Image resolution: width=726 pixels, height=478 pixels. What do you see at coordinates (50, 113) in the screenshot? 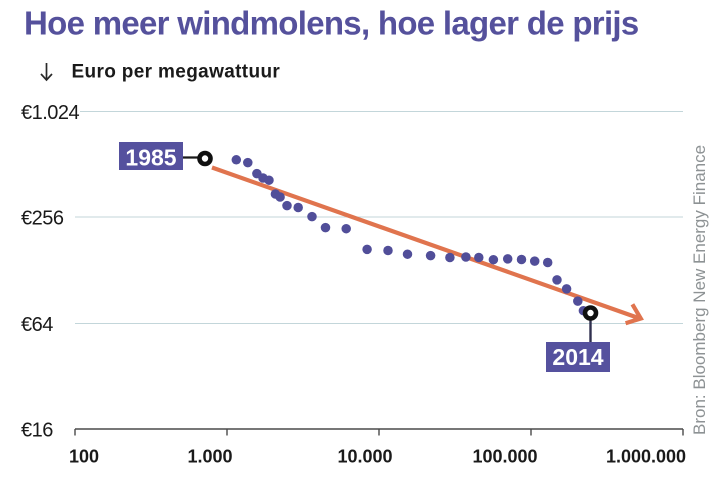
I see `svg-text: €1.024` at bounding box center [50, 113].